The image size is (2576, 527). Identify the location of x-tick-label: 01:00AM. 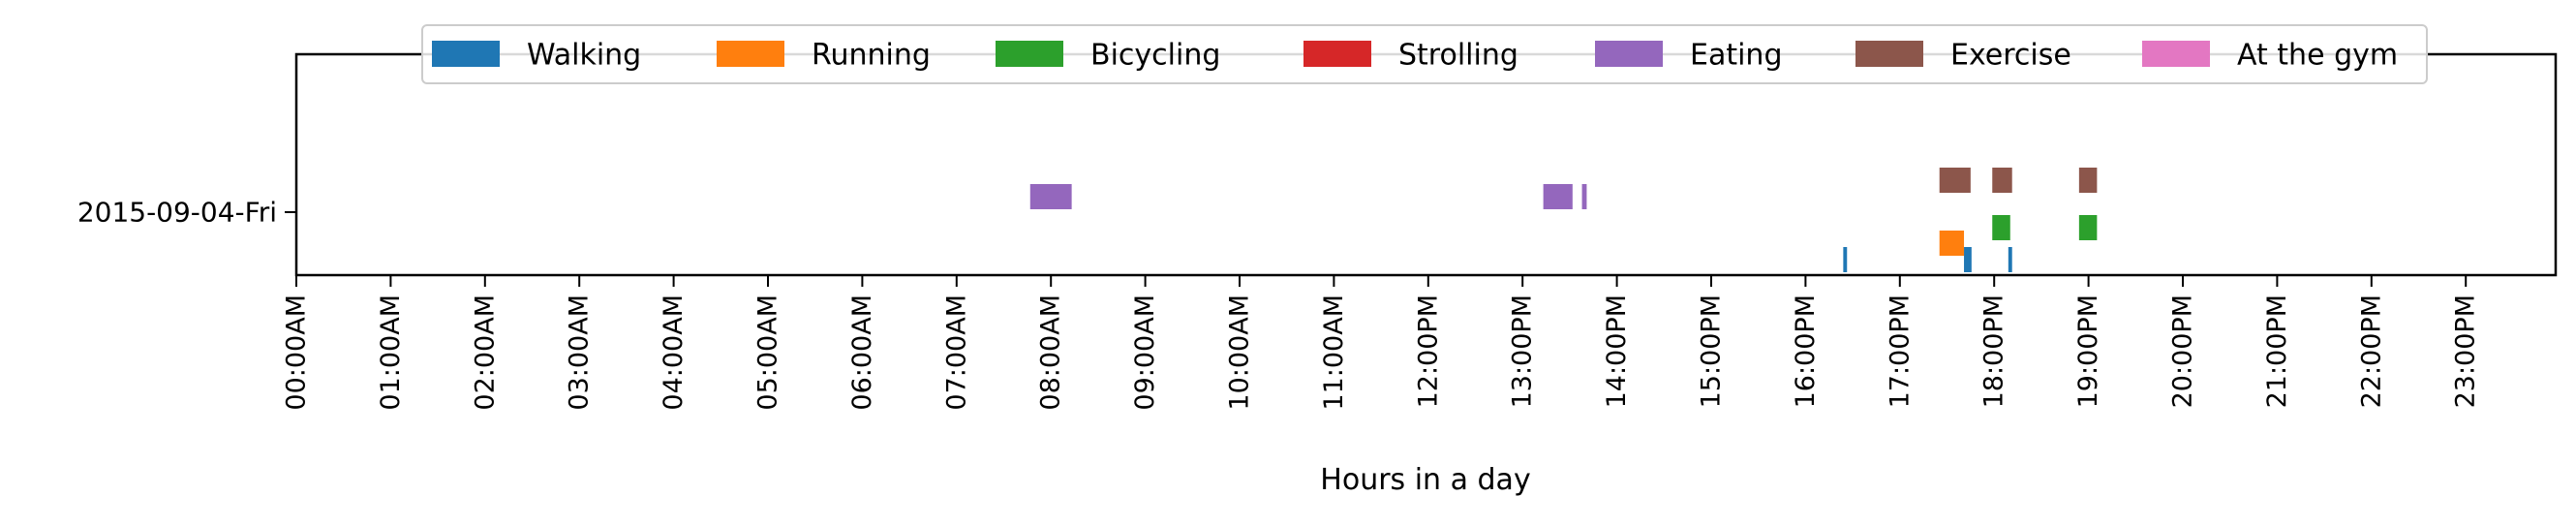
(391, 352).